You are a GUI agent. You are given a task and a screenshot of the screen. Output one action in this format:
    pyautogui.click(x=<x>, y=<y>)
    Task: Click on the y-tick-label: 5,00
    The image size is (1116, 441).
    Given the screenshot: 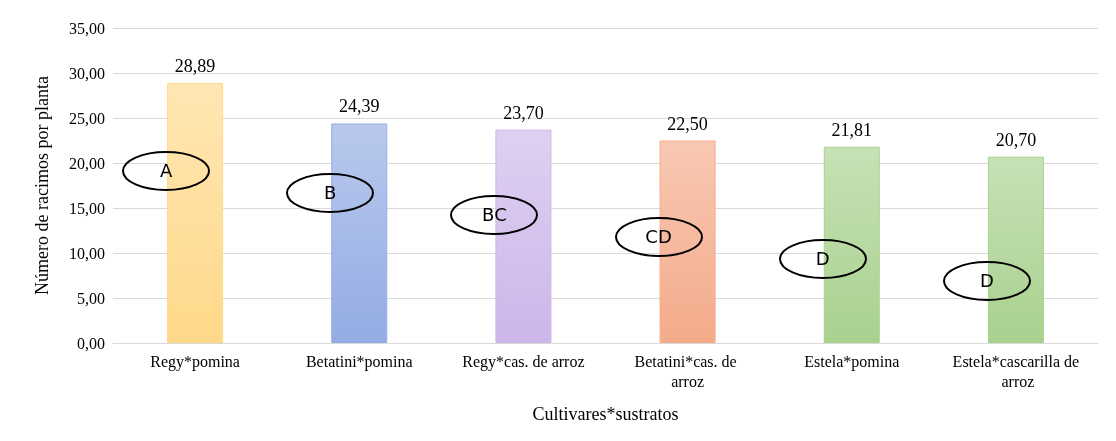 What is the action you would take?
    pyautogui.click(x=91, y=298)
    